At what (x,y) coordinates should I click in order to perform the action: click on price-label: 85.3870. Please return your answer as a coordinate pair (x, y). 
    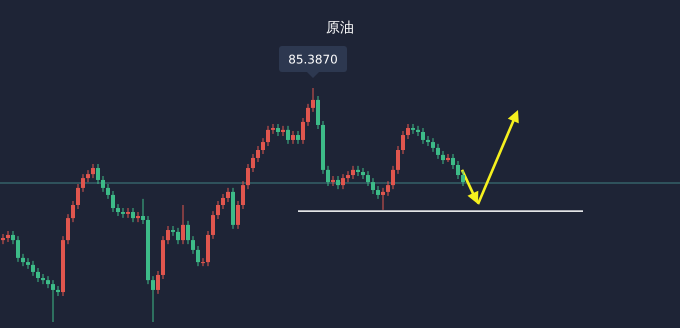
    Looking at the image, I should click on (313, 62).